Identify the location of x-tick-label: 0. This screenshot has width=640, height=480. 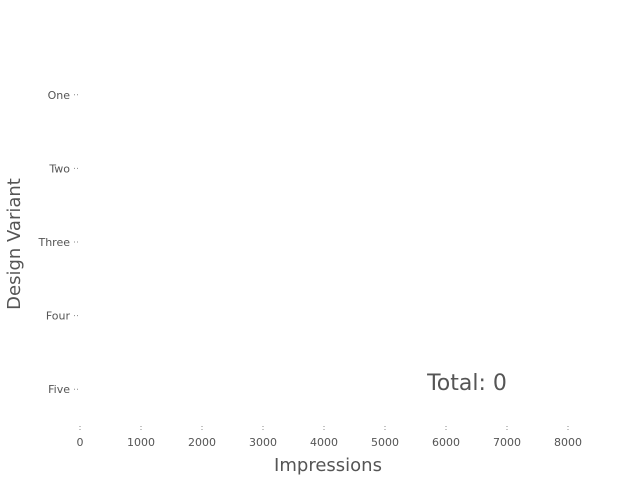
(80, 442).